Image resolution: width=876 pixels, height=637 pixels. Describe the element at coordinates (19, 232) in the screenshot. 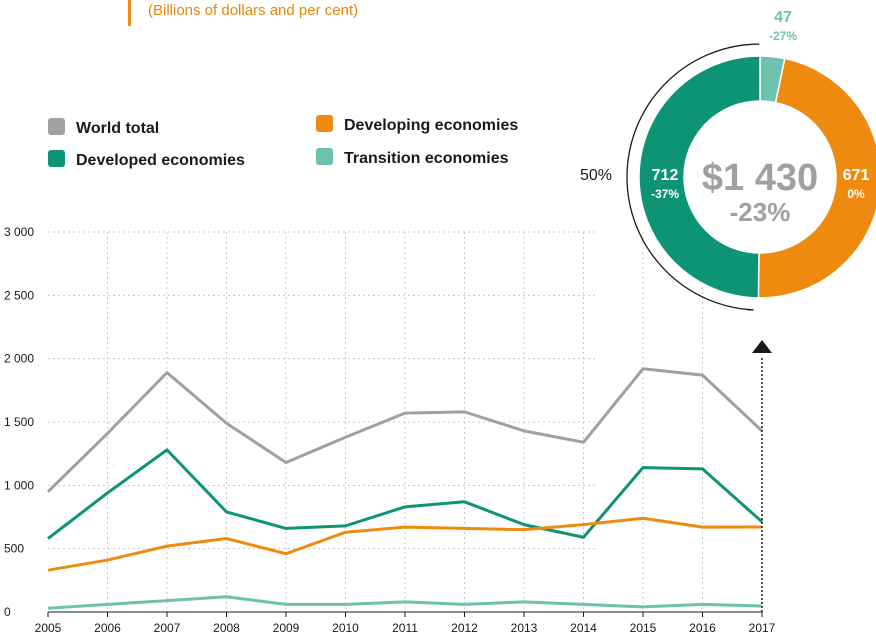

I see `y-tick-label: 3 000` at that location.